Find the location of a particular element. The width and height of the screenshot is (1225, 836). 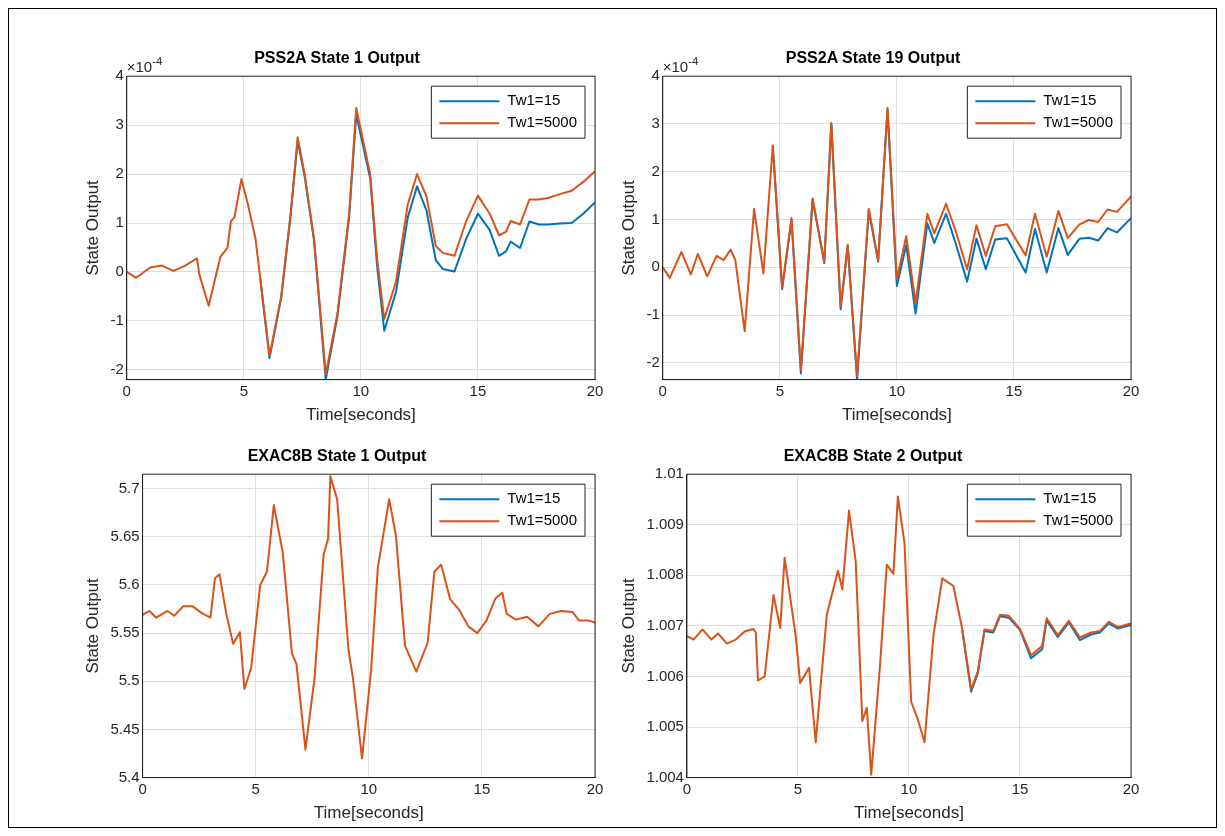

y-tick-label: 5.4 is located at coordinates (129, 776).